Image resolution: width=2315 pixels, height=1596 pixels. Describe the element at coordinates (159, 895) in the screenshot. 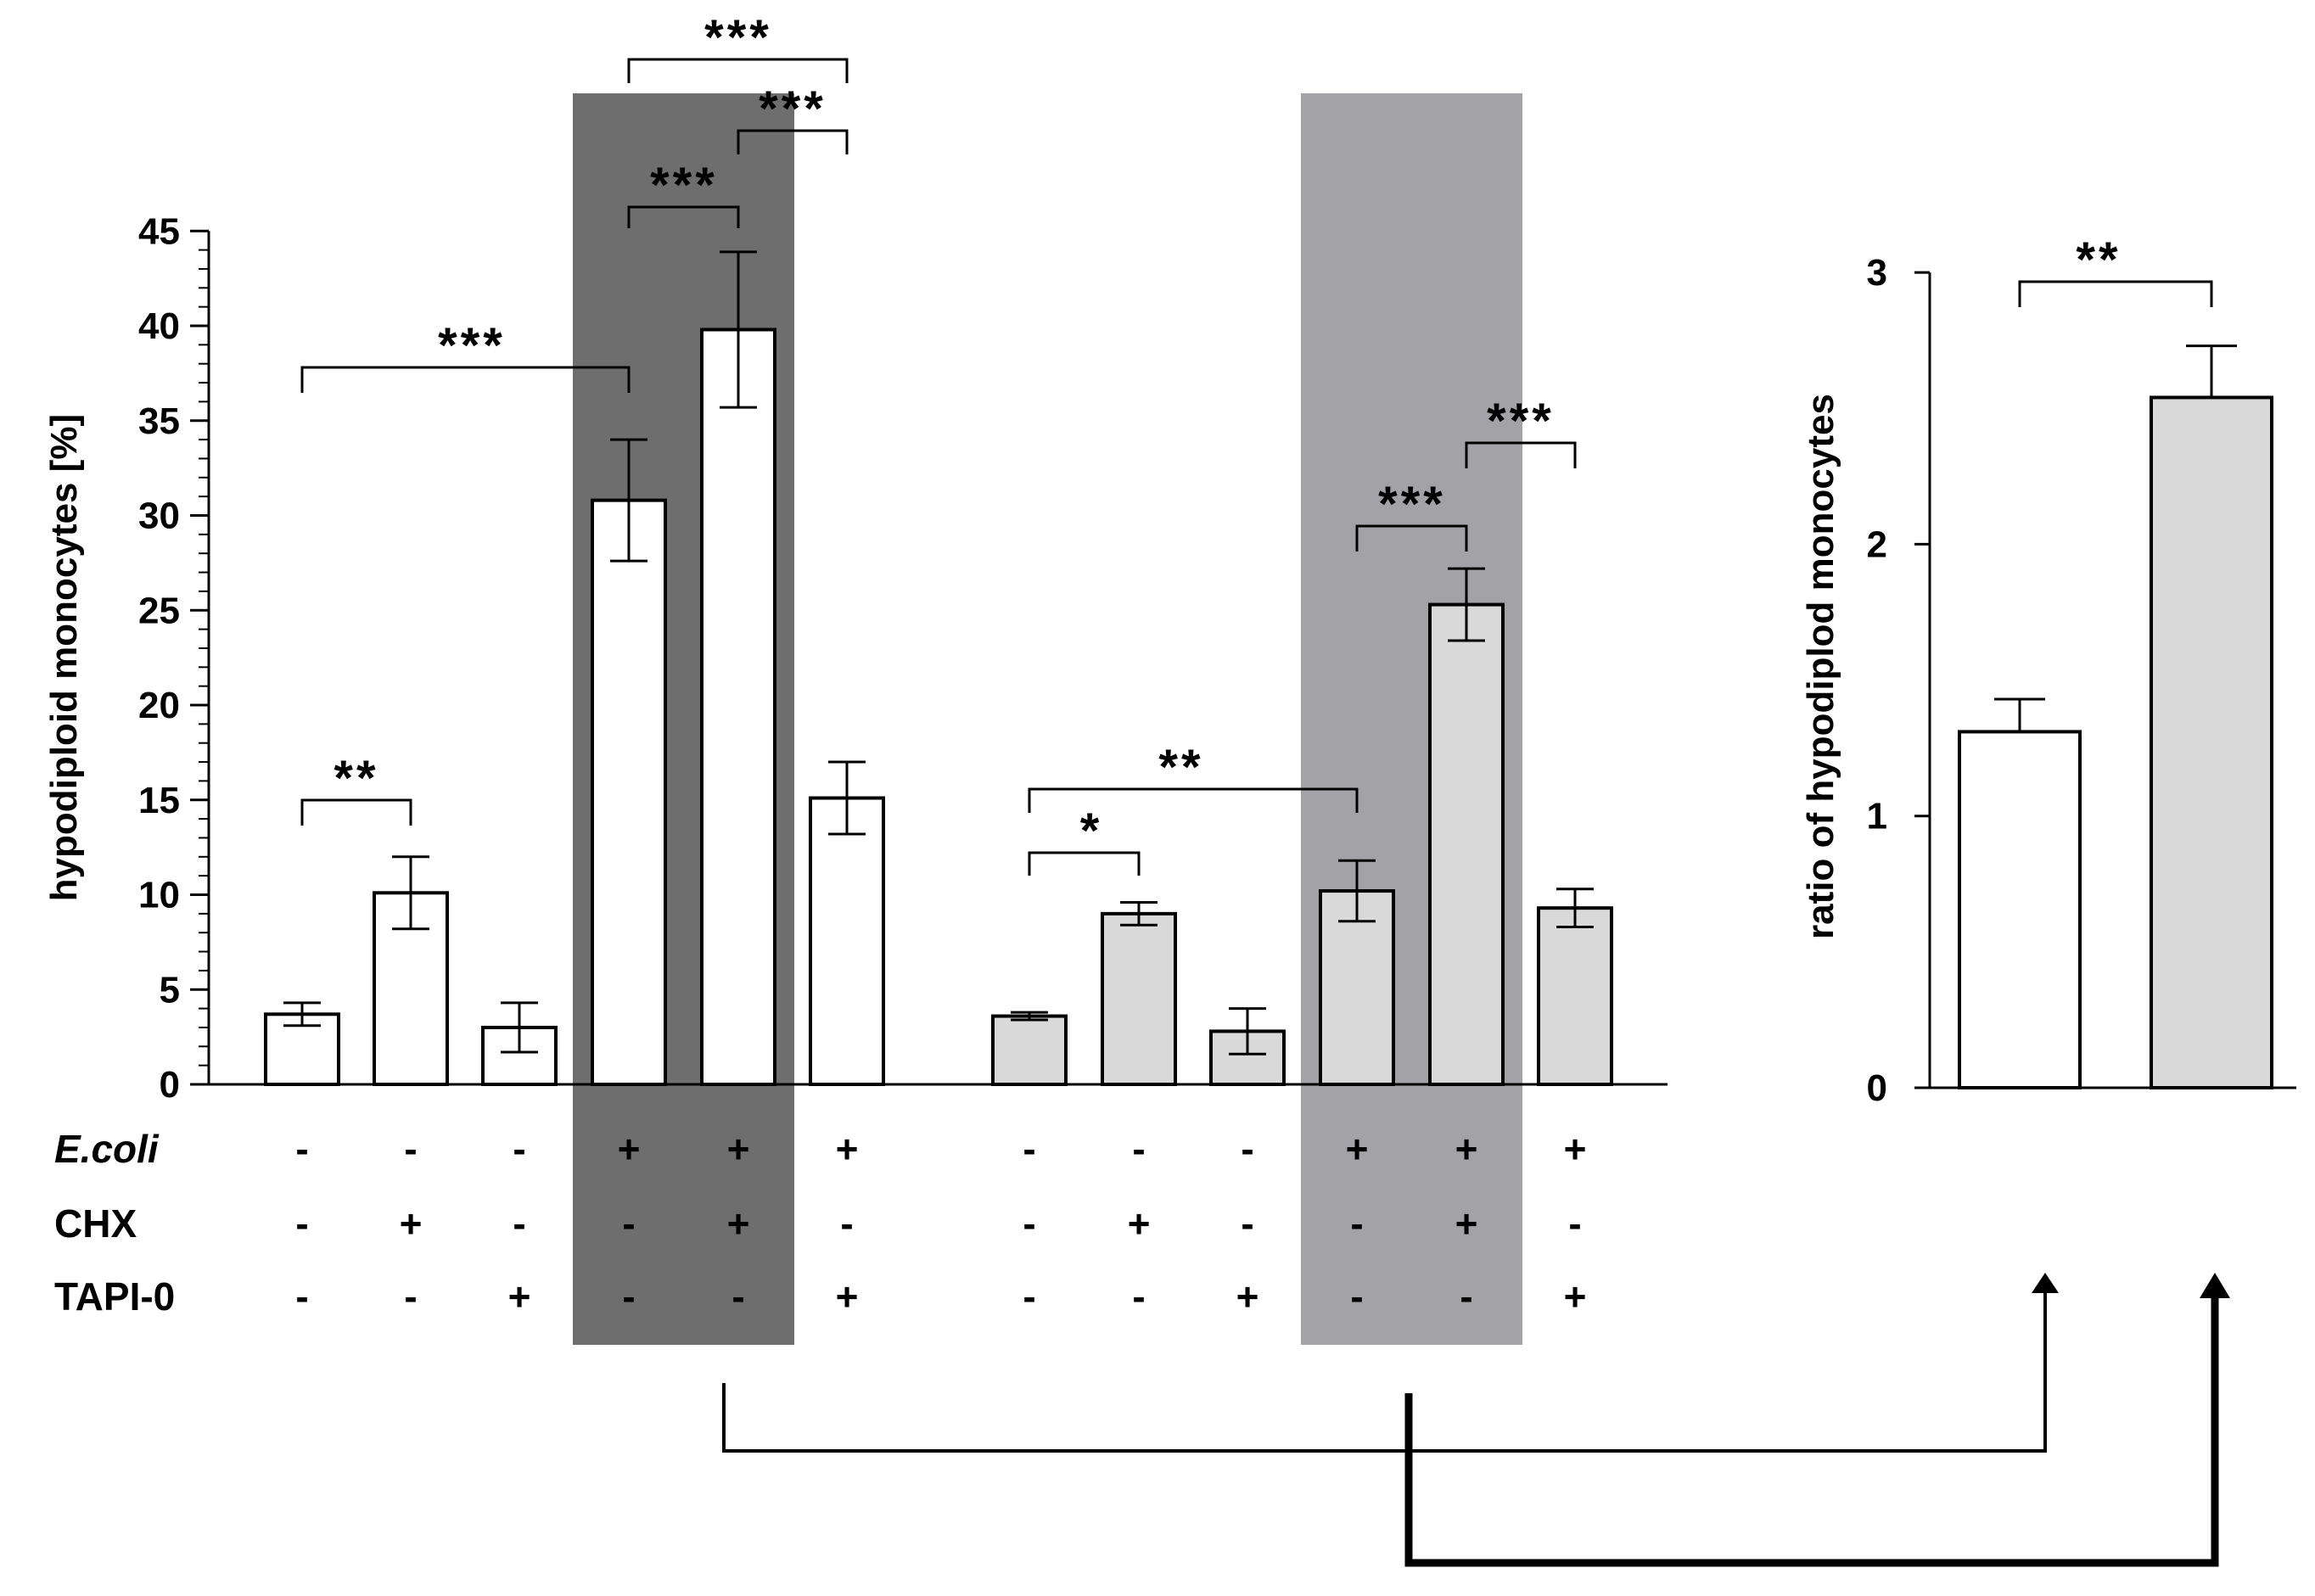

I see `y-tick-label: 10` at that location.